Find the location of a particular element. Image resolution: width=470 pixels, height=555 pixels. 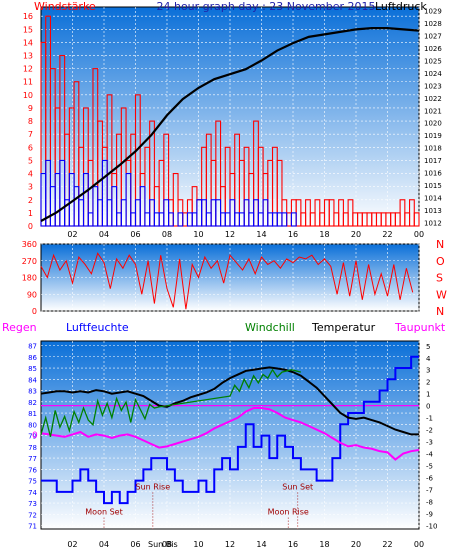

right-tick-label: 1019 is located at coordinates (433, 136).